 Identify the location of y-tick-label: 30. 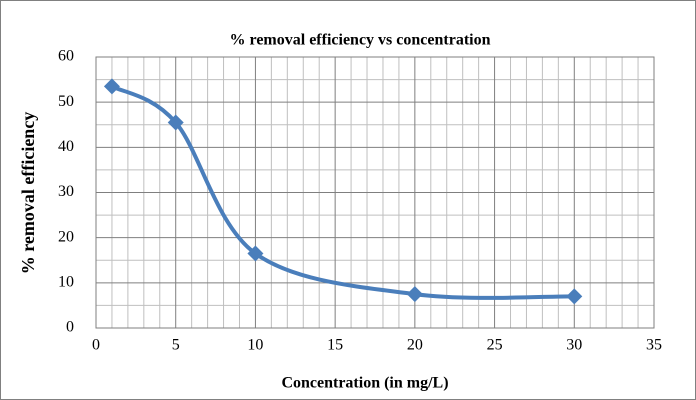
(66, 191).